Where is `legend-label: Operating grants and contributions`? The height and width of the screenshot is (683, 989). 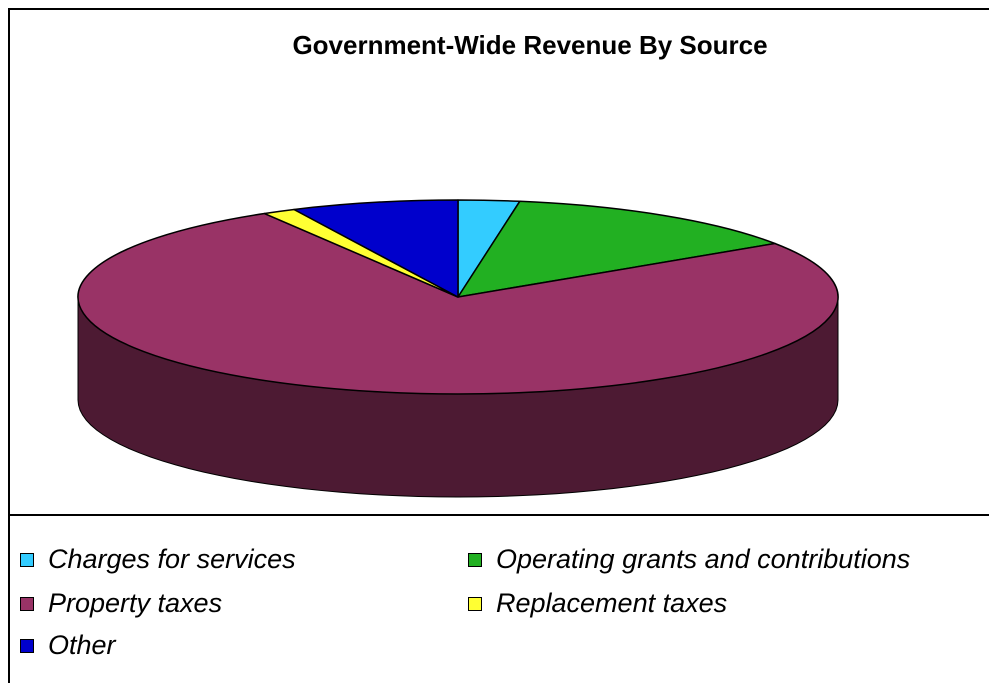
legend-label: Operating grants and contributions is located at coordinates (703, 559).